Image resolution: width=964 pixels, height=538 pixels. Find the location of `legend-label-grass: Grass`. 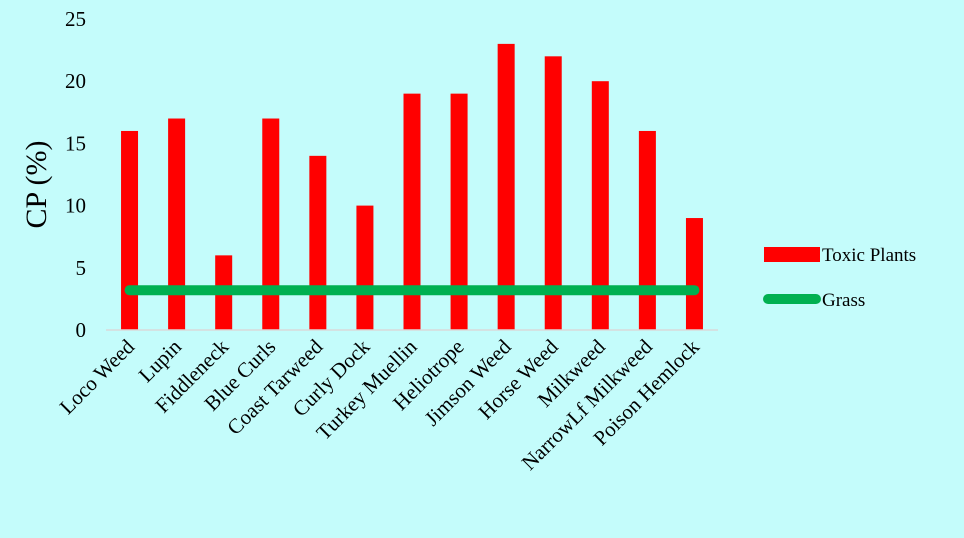

legend-label-grass: Grass is located at coordinates (843, 300).